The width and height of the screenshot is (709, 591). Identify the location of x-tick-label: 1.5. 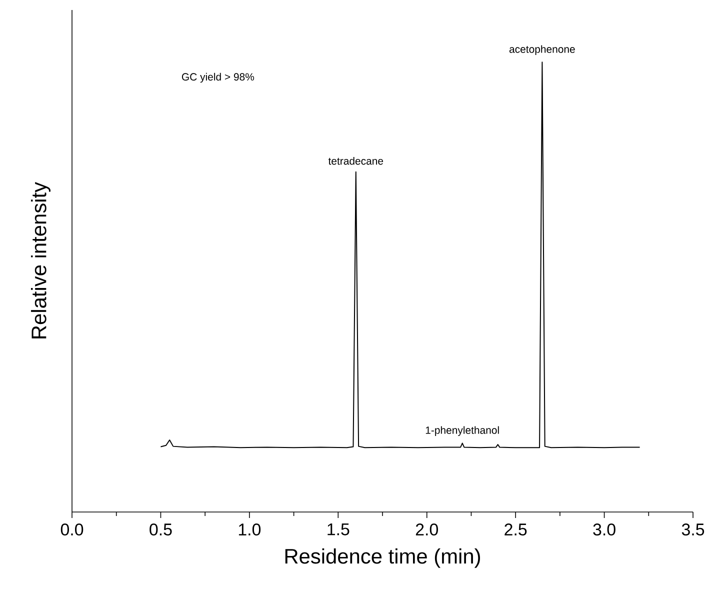
(339, 530).